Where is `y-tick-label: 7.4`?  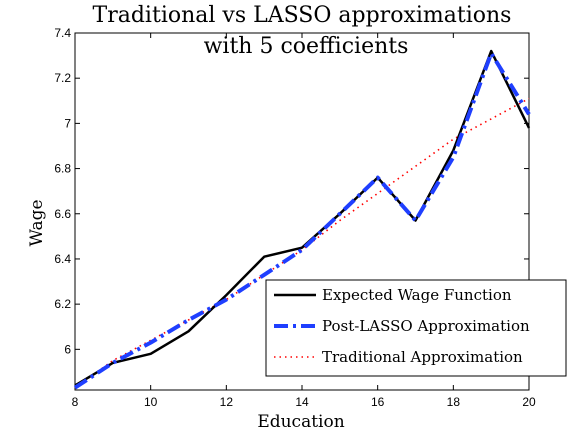 y-tick-label: 7.4 is located at coordinates (62, 33).